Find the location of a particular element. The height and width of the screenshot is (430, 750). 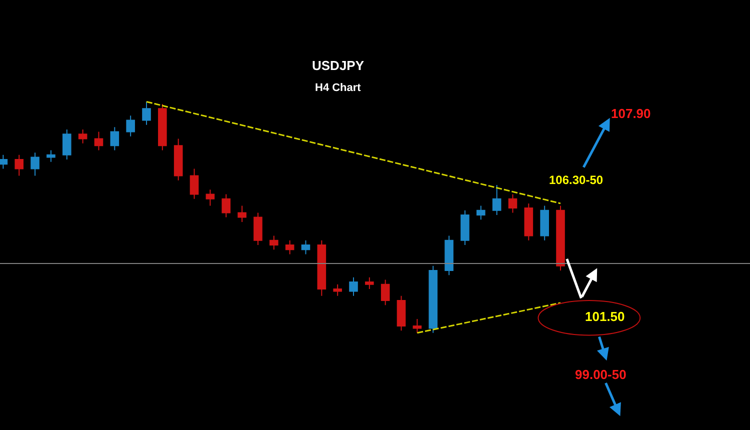

chart-subtitle: H4 Chart is located at coordinates (338, 88).